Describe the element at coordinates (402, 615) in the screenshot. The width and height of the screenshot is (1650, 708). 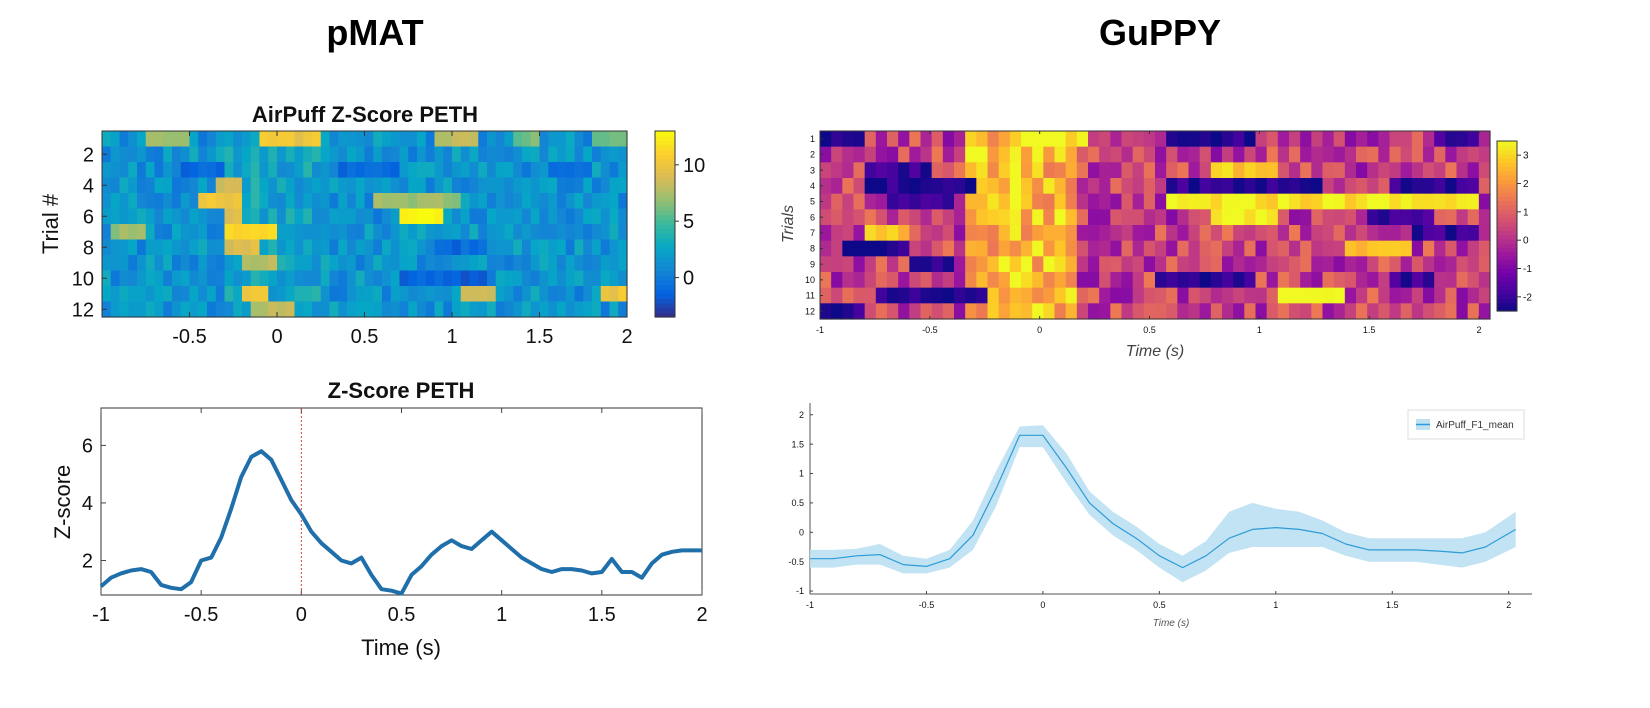
I see `x-tick-label: 0.5` at that location.